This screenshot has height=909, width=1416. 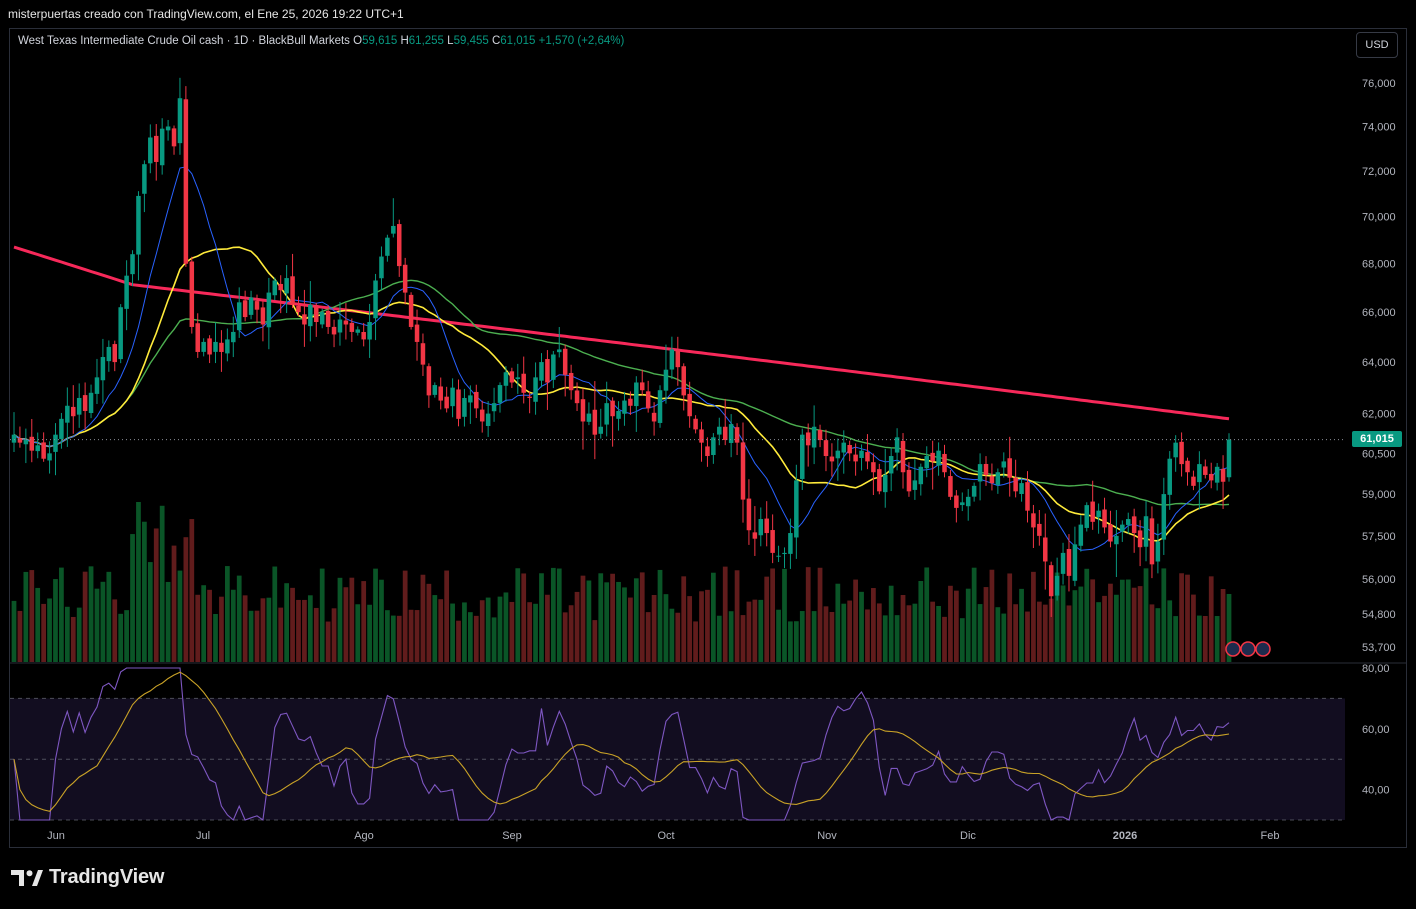 I want to click on open-value: 59,615, so click(x=380, y=41).